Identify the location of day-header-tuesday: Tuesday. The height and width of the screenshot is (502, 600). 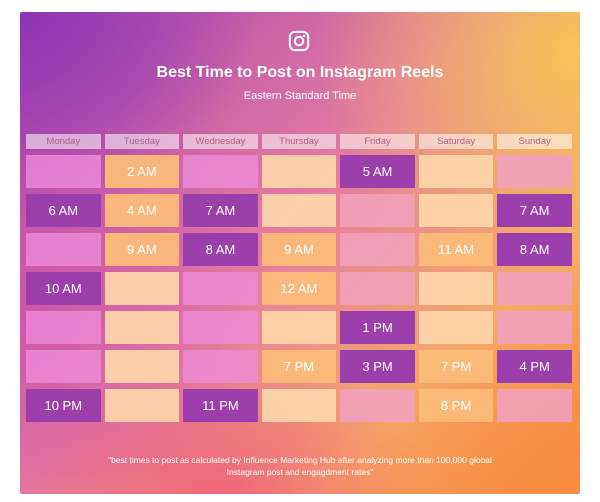
(142, 141).